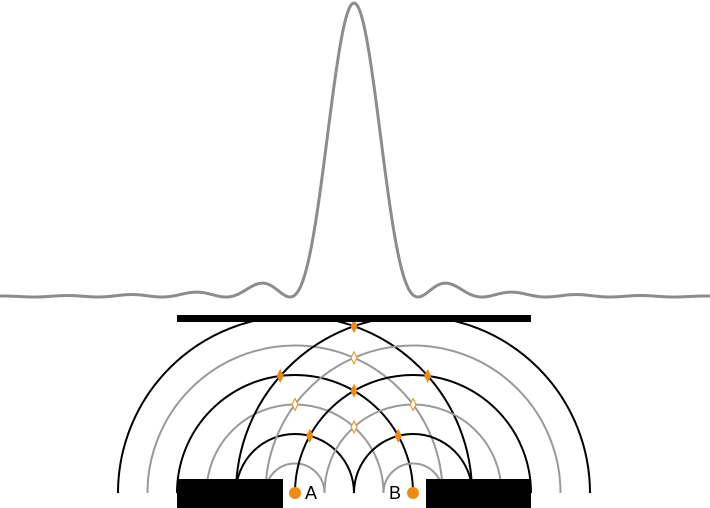 This screenshot has width=710, height=508. Describe the element at coordinates (295, 493) in the screenshot. I see `source-a` at that location.